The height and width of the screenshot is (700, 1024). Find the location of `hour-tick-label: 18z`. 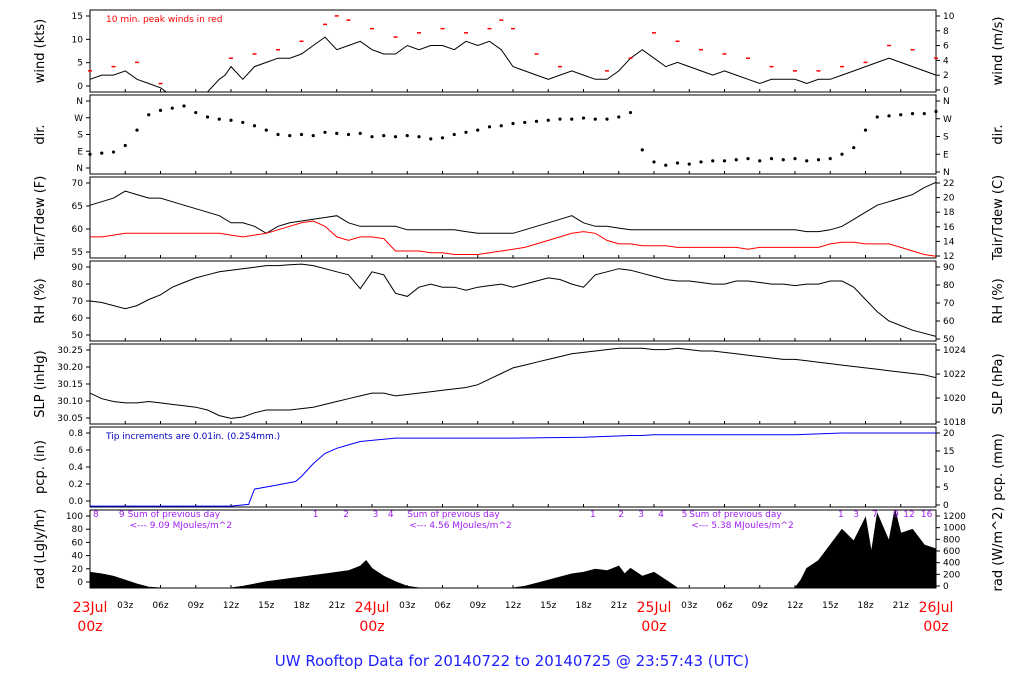

hour-tick-label: 18z is located at coordinates (583, 606).